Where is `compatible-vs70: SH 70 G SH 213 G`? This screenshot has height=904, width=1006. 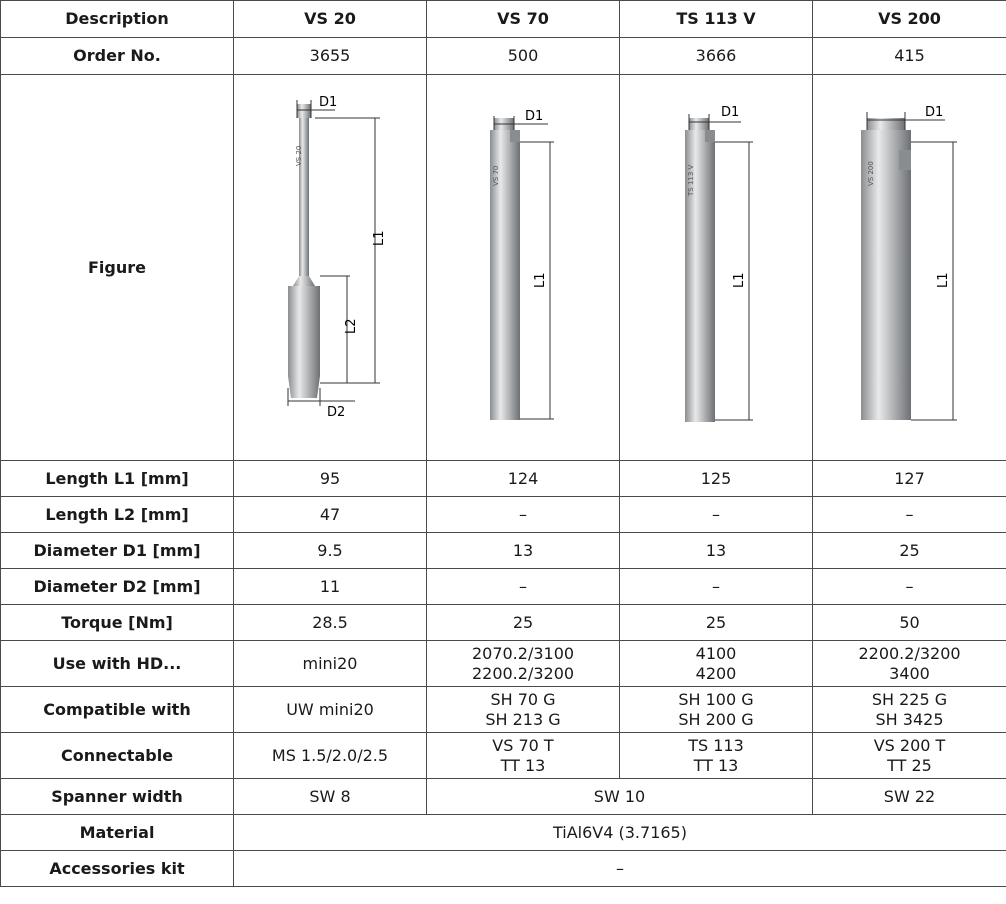 compatible-vs70: SH 70 G SH 213 G is located at coordinates (523, 709).